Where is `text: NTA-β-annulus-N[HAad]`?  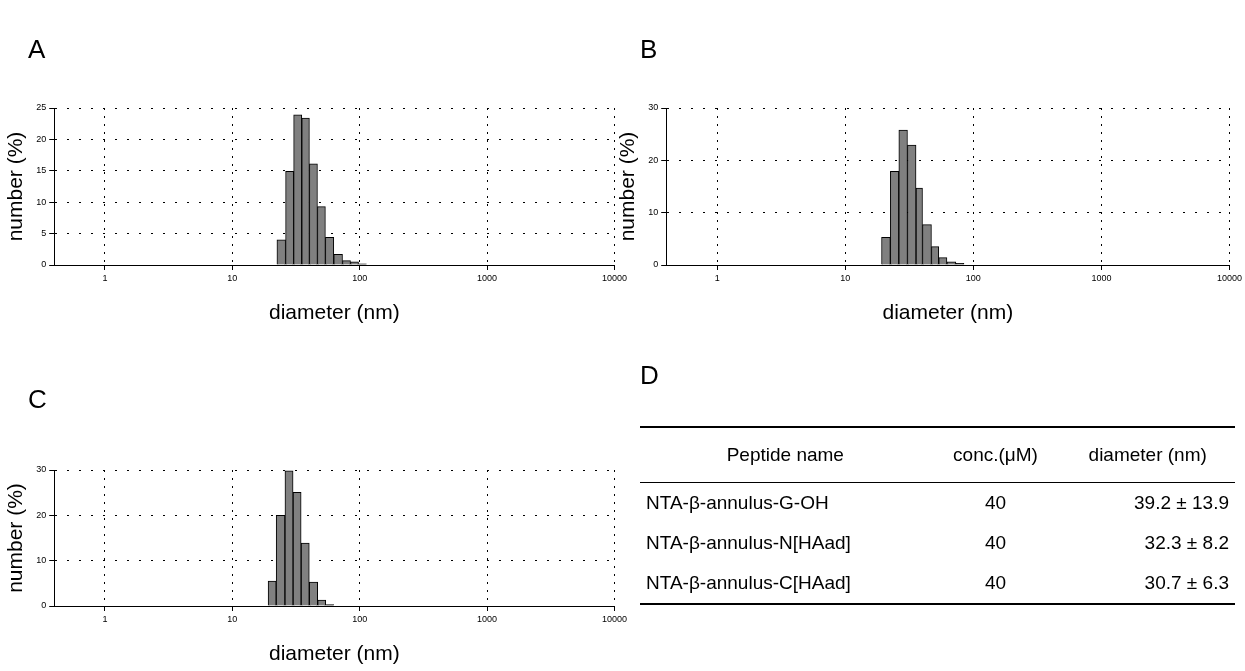 text: NTA-β-annulus-N[HAad] is located at coordinates (748, 543).